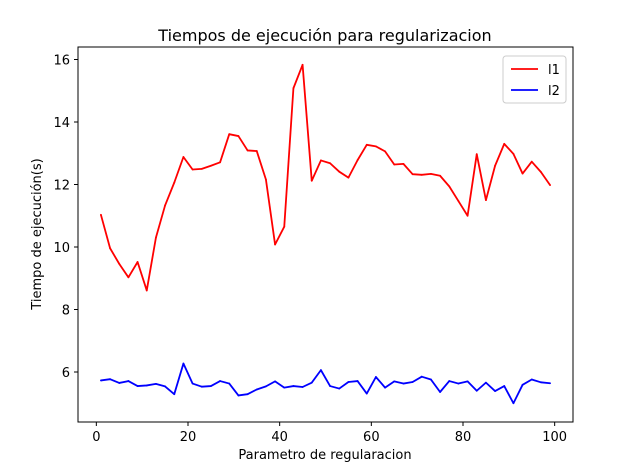  I want to click on x-tick-label: 60, so click(371, 437).